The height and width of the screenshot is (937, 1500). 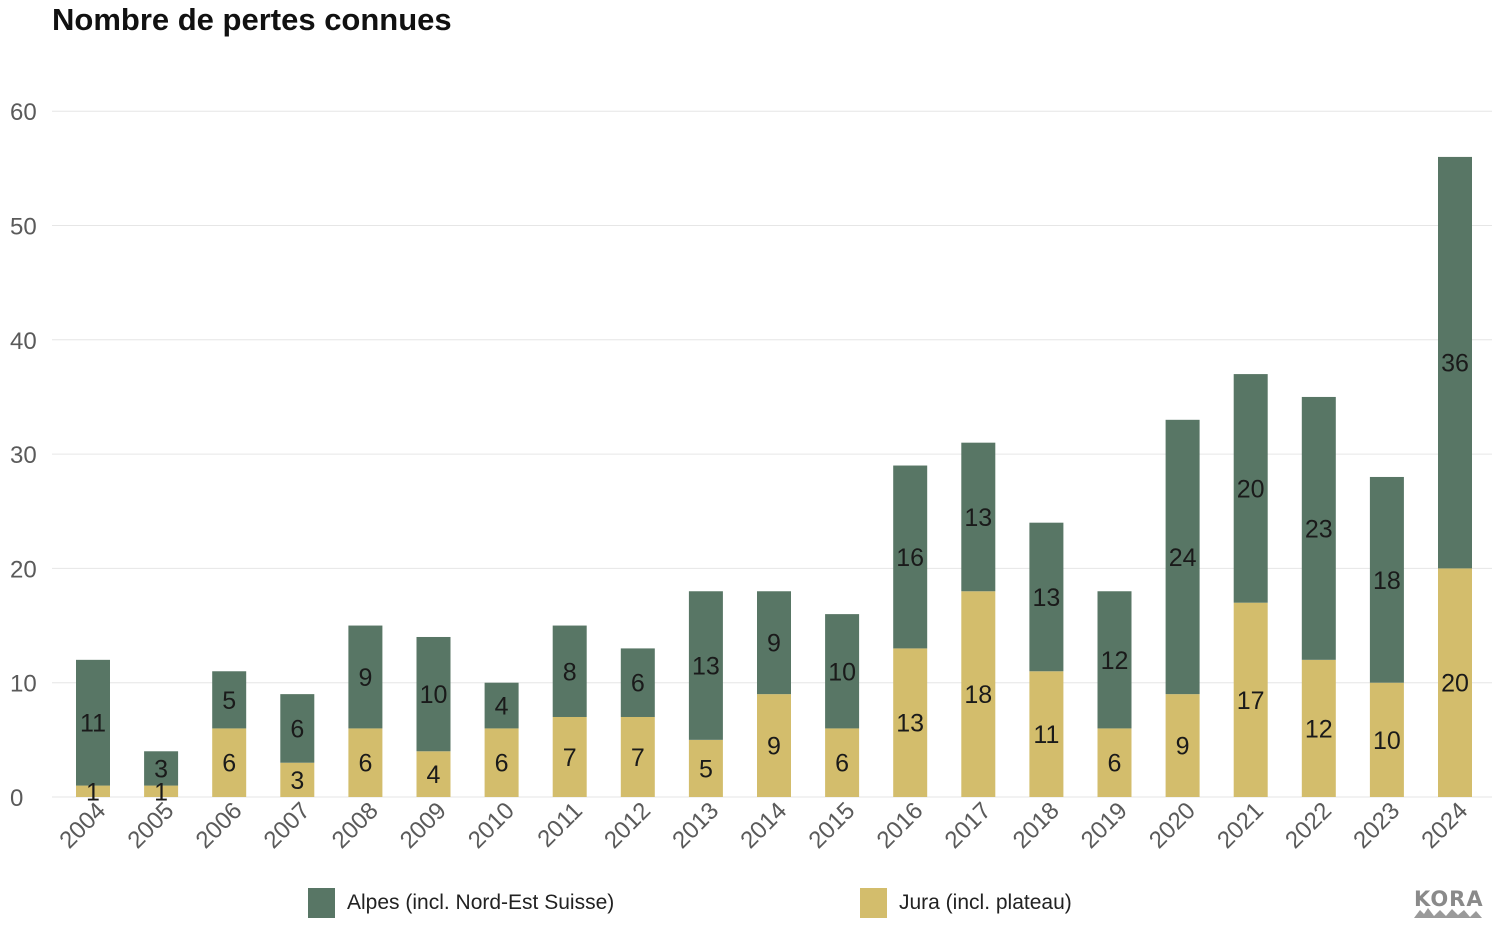 I want to click on data-label-jura-2022: 12, so click(x=1319, y=729).